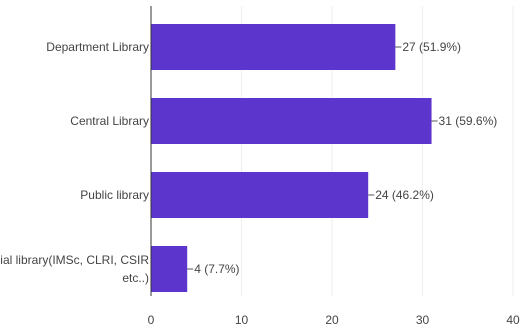  I want to click on data-label: 27 (51.9%), so click(431, 47).